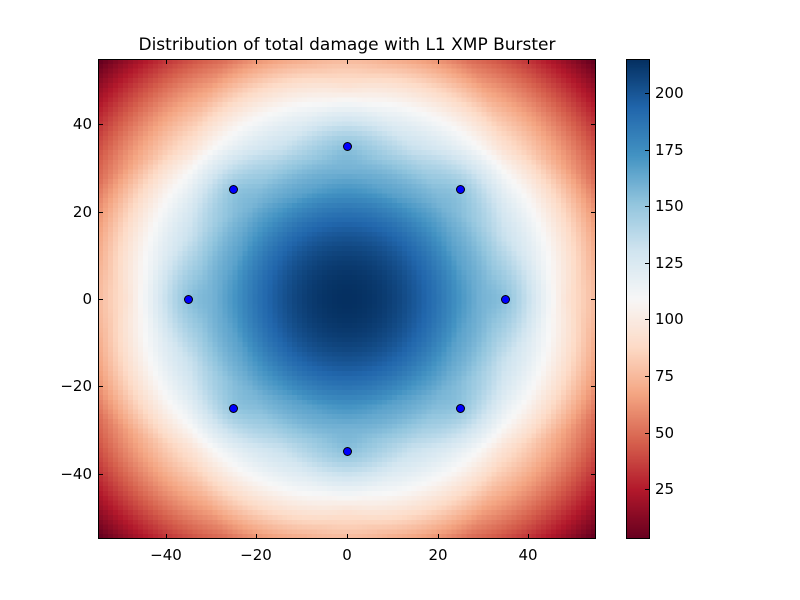 The height and width of the screenshot is (600, 800). I want to click on colorbar-tick-label: 125, so click(669, 263).